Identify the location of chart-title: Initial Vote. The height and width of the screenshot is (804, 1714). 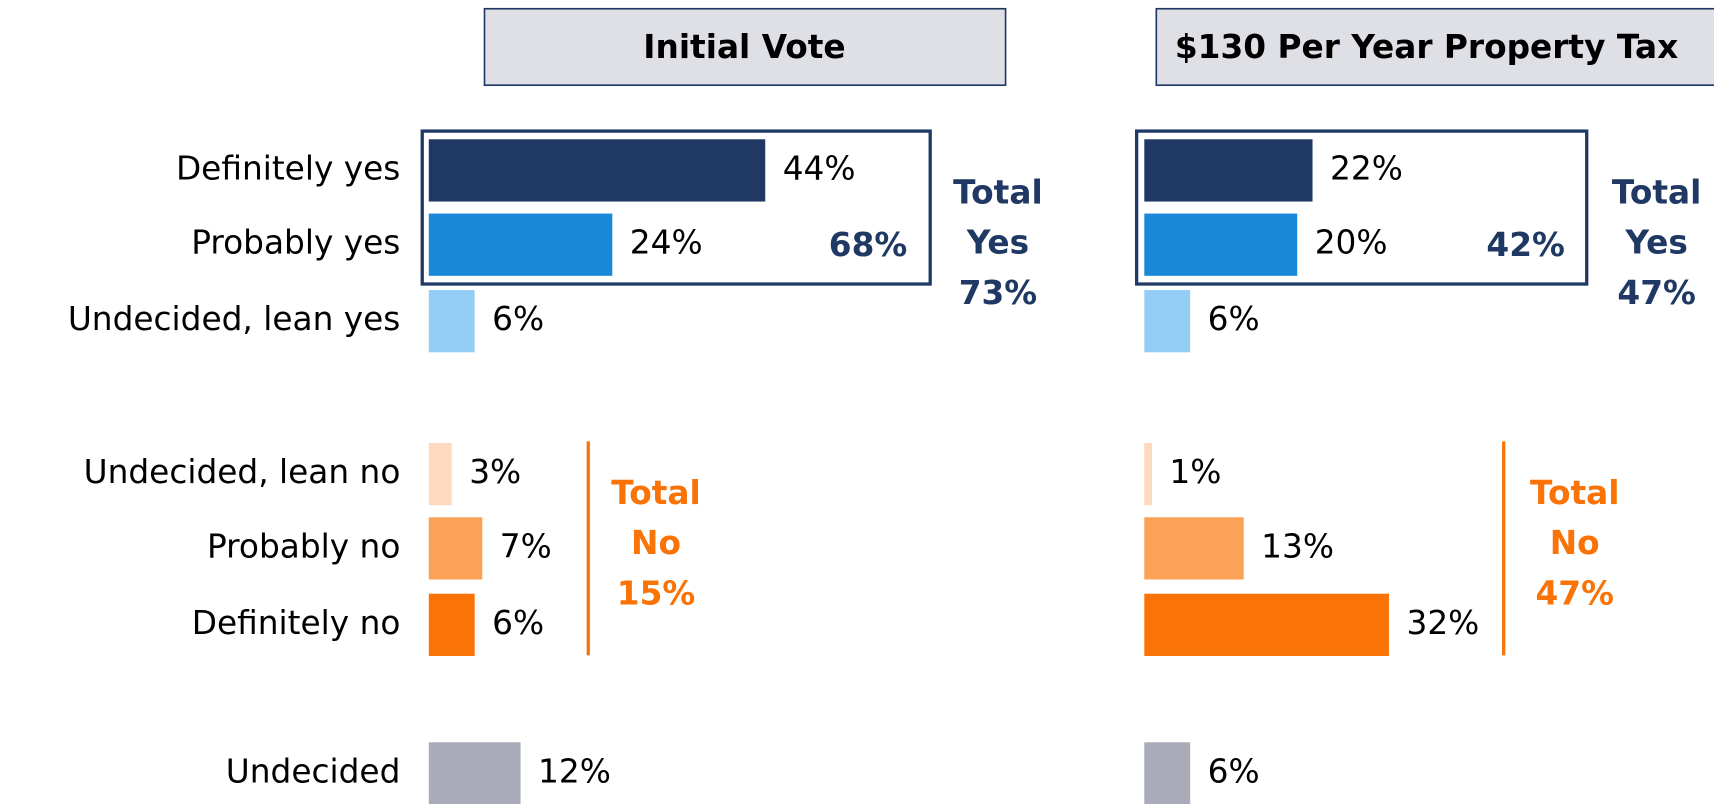
(744, 47).